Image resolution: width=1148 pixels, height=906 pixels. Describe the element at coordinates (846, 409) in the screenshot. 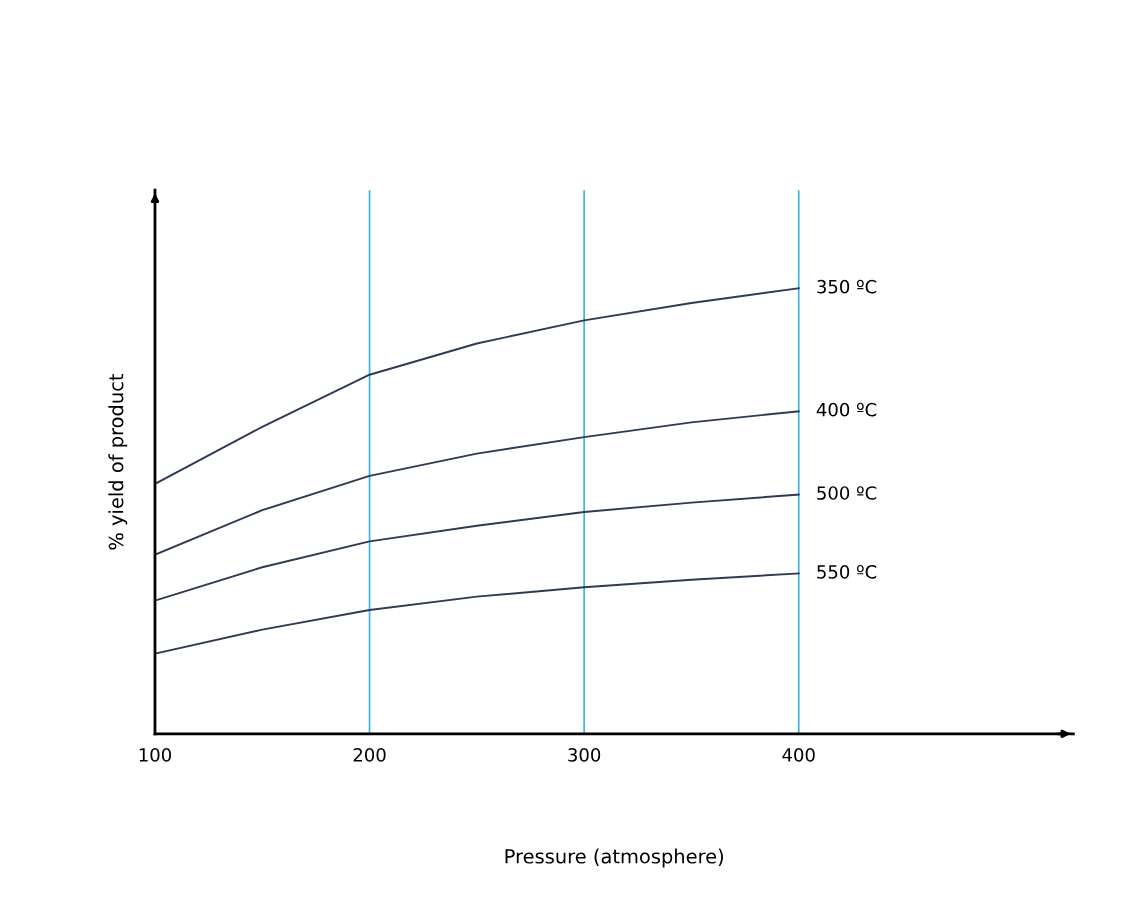

I see `series-label: 400 ºC` at that location.